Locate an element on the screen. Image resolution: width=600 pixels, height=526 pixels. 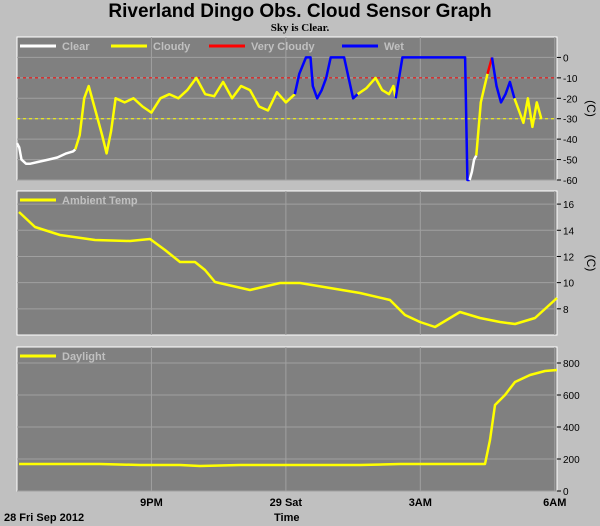
ytick-label: 200 is located at coordinates (571, 460).